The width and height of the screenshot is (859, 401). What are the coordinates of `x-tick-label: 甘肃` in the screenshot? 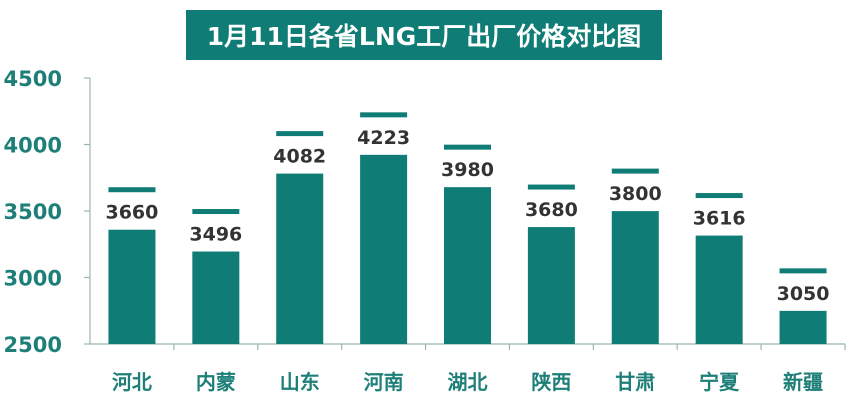 It's located at (635, 382).